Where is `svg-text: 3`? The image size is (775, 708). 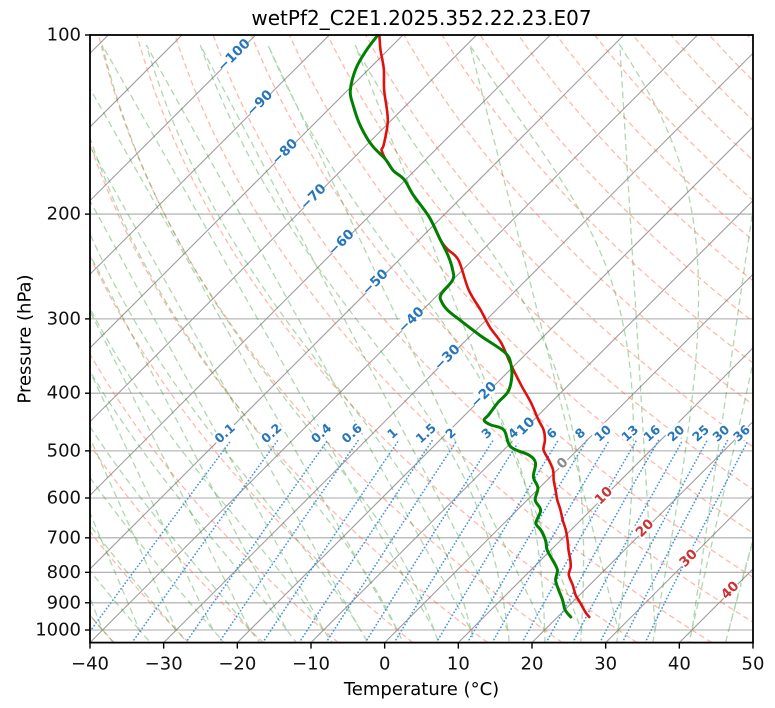
svg-text: 3 is located at coordinates (486, 433).